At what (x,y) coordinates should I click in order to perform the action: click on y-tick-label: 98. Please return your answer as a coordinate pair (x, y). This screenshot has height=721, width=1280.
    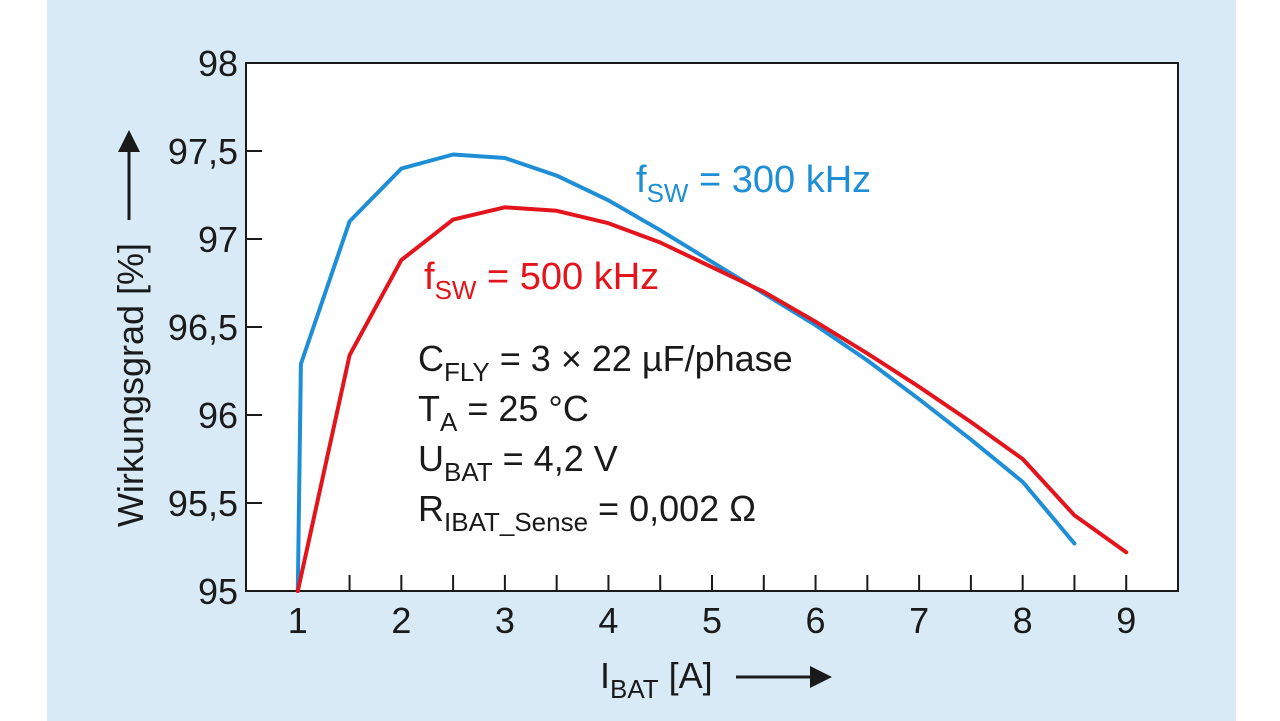
    Looking at the image, I should click on (218, 63).